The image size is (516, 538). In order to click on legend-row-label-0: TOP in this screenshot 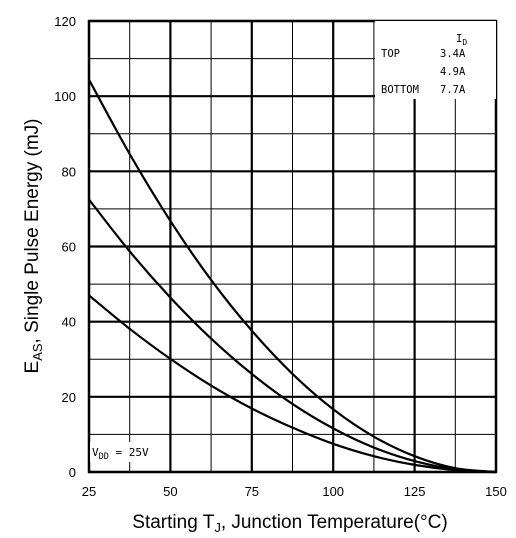, I will do `click(390, 54)`.